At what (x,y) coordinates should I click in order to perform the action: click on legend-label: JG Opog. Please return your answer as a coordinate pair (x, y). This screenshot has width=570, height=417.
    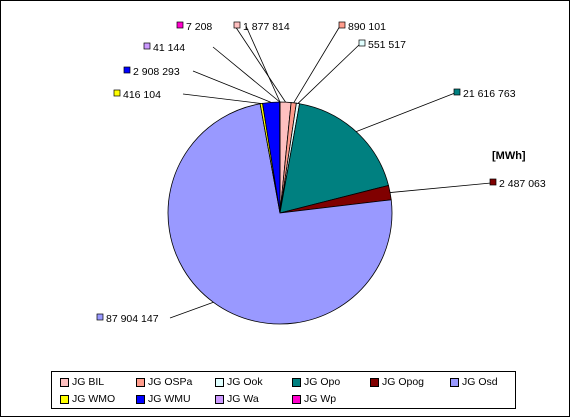
    Looking at the image, I should click on (403, 382).